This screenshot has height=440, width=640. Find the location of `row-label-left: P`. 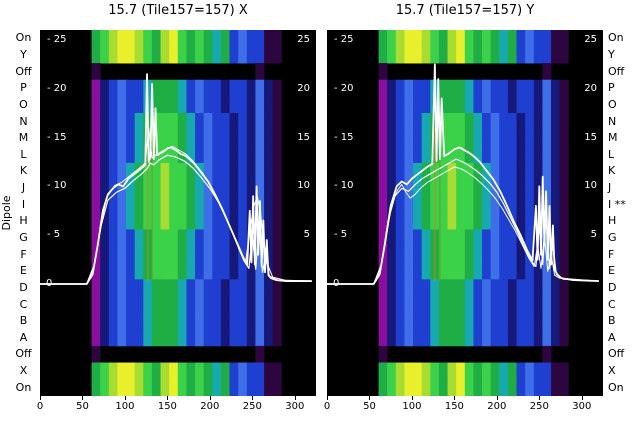

row-label-left: P is located at coordinates (23, 88).